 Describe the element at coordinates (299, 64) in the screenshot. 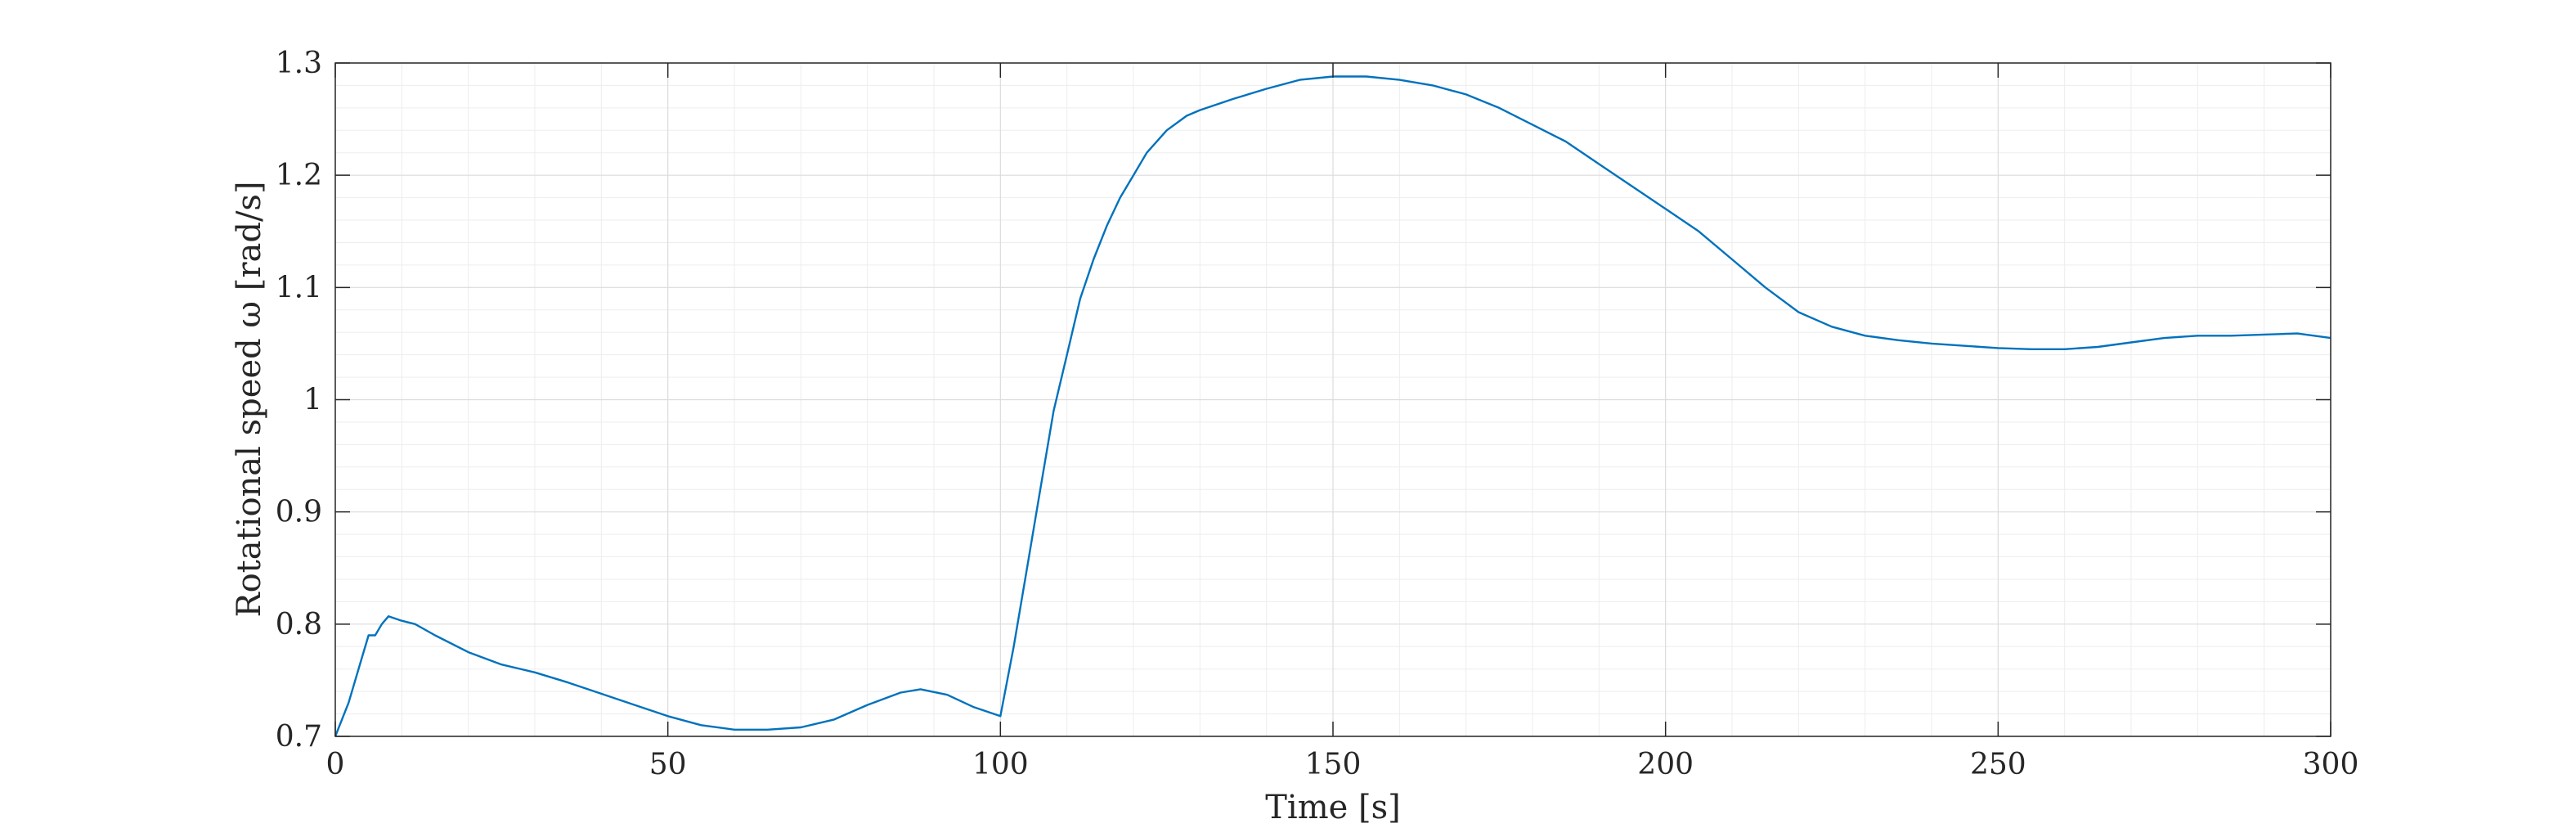

I see `y-tick-label: 1.3` at that location.